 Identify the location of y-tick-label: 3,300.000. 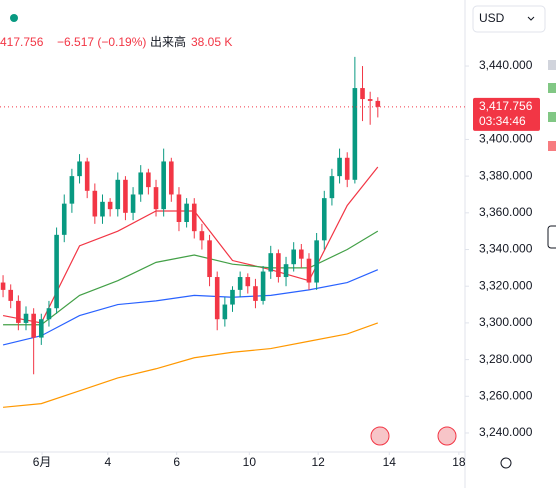
(506, 322).